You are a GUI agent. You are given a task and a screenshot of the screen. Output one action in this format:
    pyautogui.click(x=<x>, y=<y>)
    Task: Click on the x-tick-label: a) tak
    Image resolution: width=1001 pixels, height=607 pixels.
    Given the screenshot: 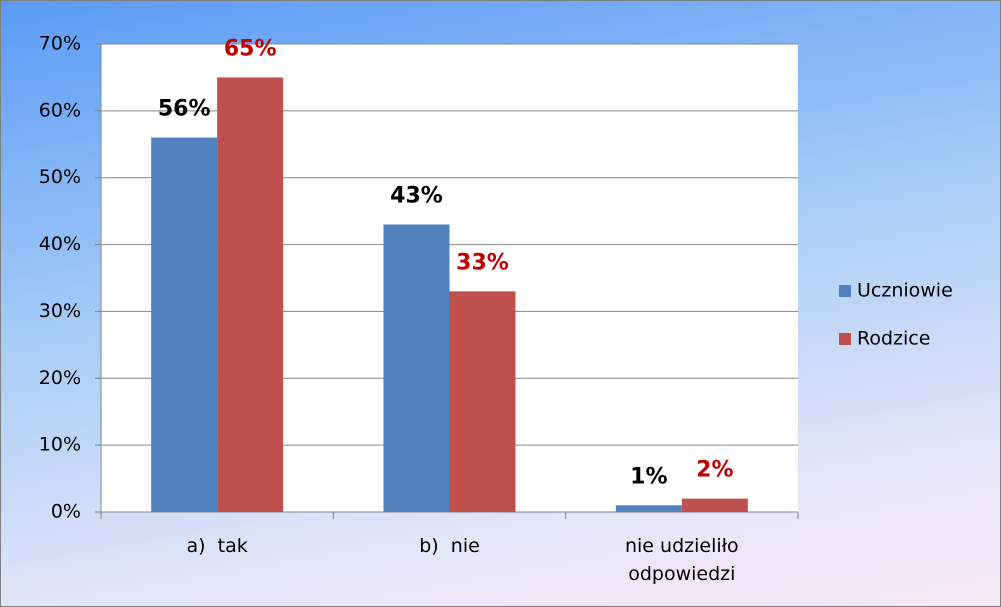 What is the action you would take?
    pyautogui.click(x=217, y=546)
    